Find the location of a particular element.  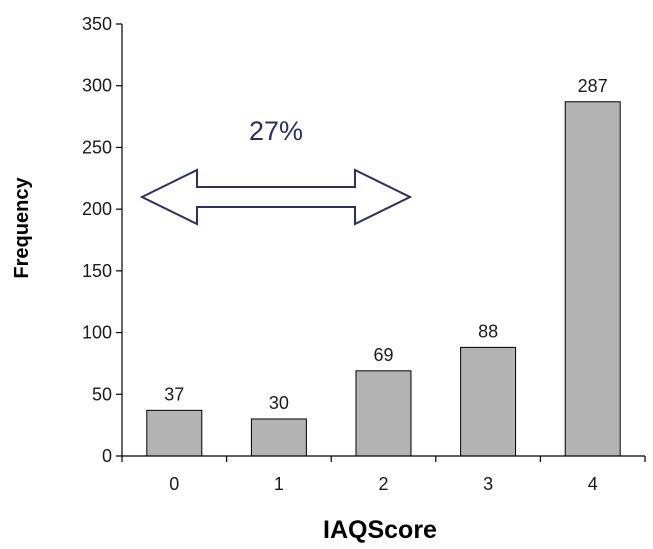

x-tick-label: 2 is located at coordinates (383, 484).